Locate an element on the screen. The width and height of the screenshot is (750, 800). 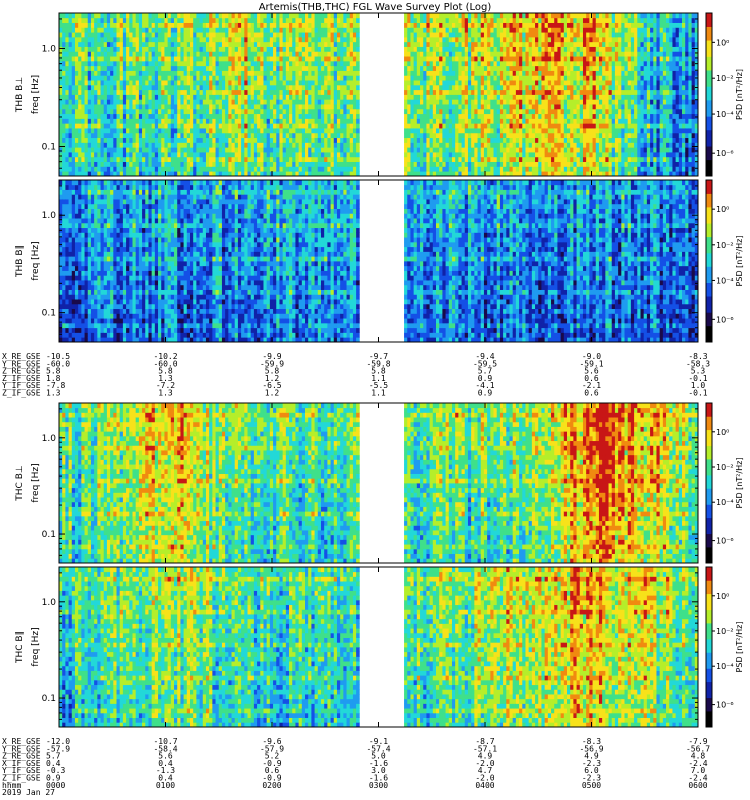
ephemeris-row-label: X_IF_GSE is located at coordinates (21, 763).